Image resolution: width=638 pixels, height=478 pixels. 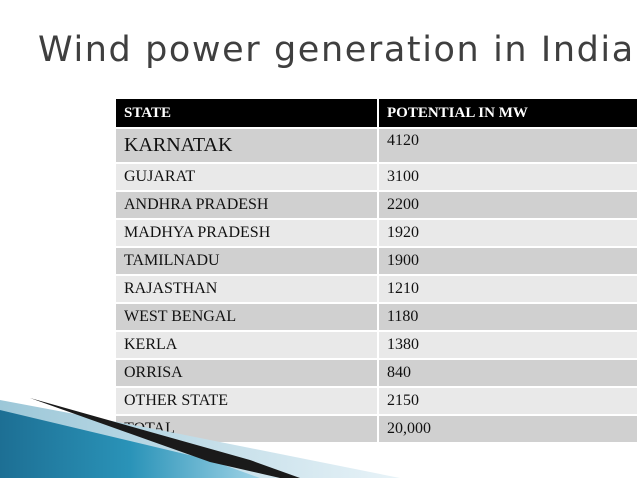 What do you see at coordinates (508, 261) in the screenshot?
I see `potential-cell: 1900` at bounding box center [508, 261].